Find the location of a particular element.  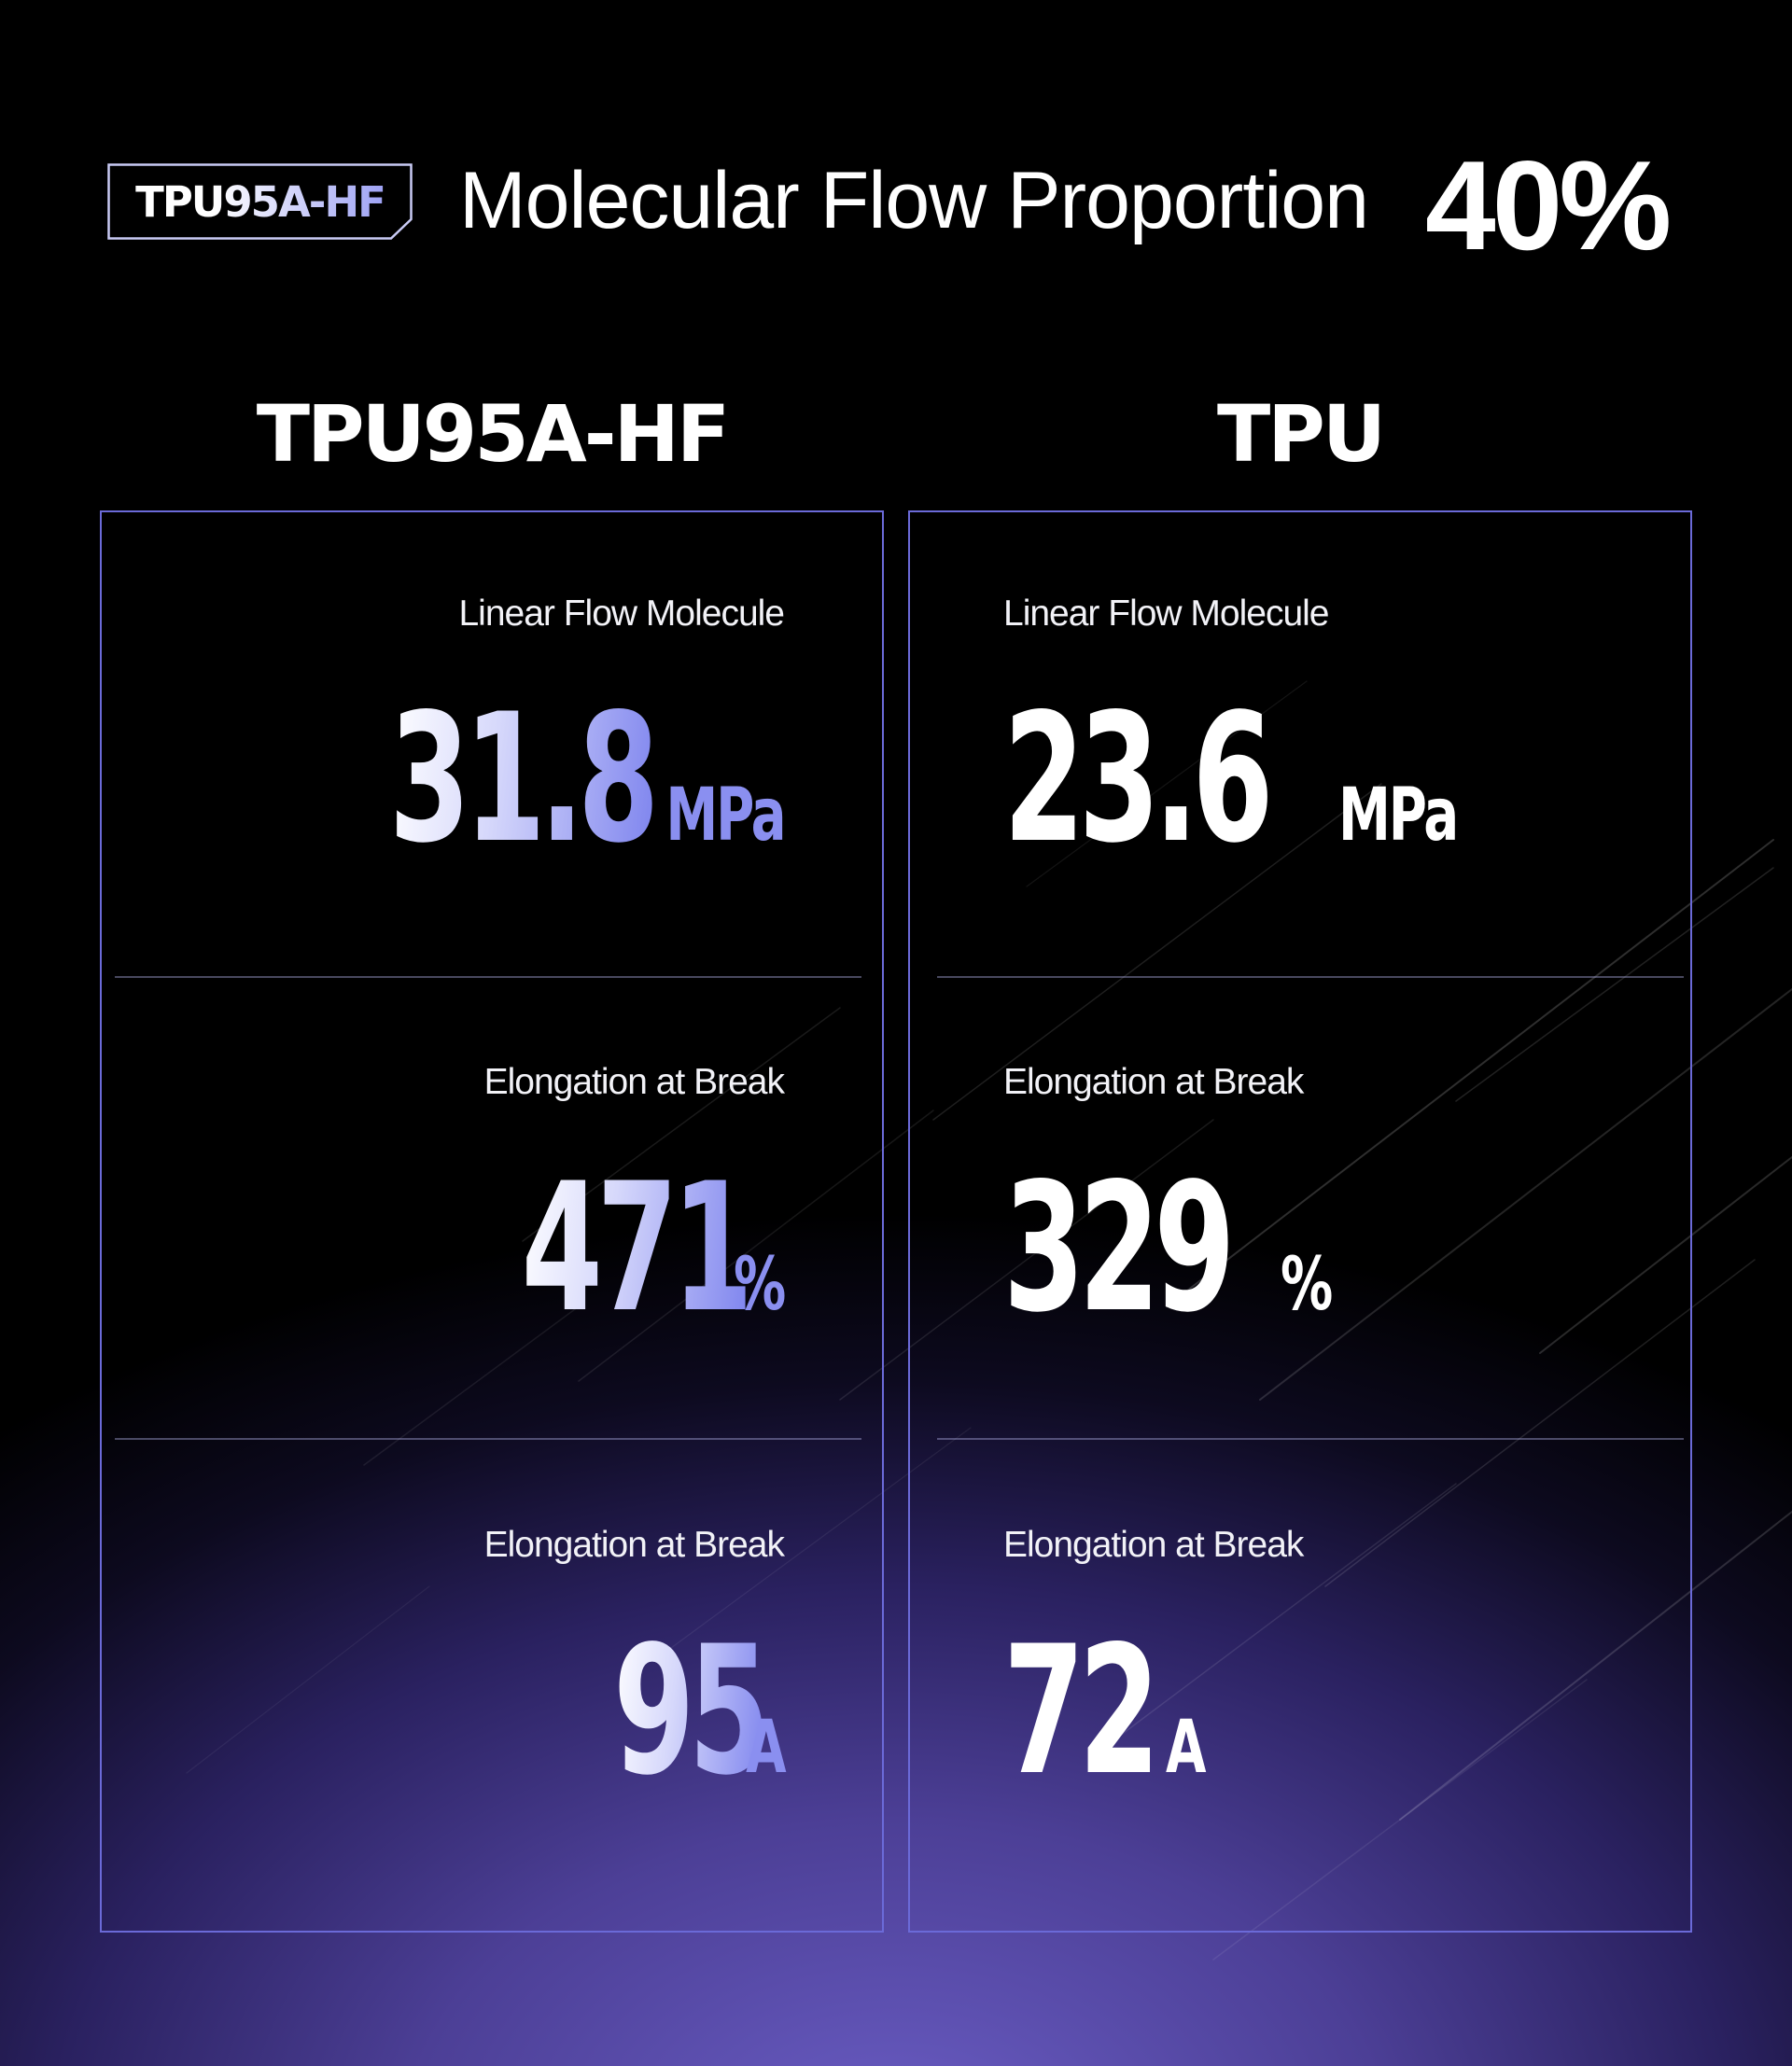

metric-number: 329 is located at coordinates (1119, 1248).